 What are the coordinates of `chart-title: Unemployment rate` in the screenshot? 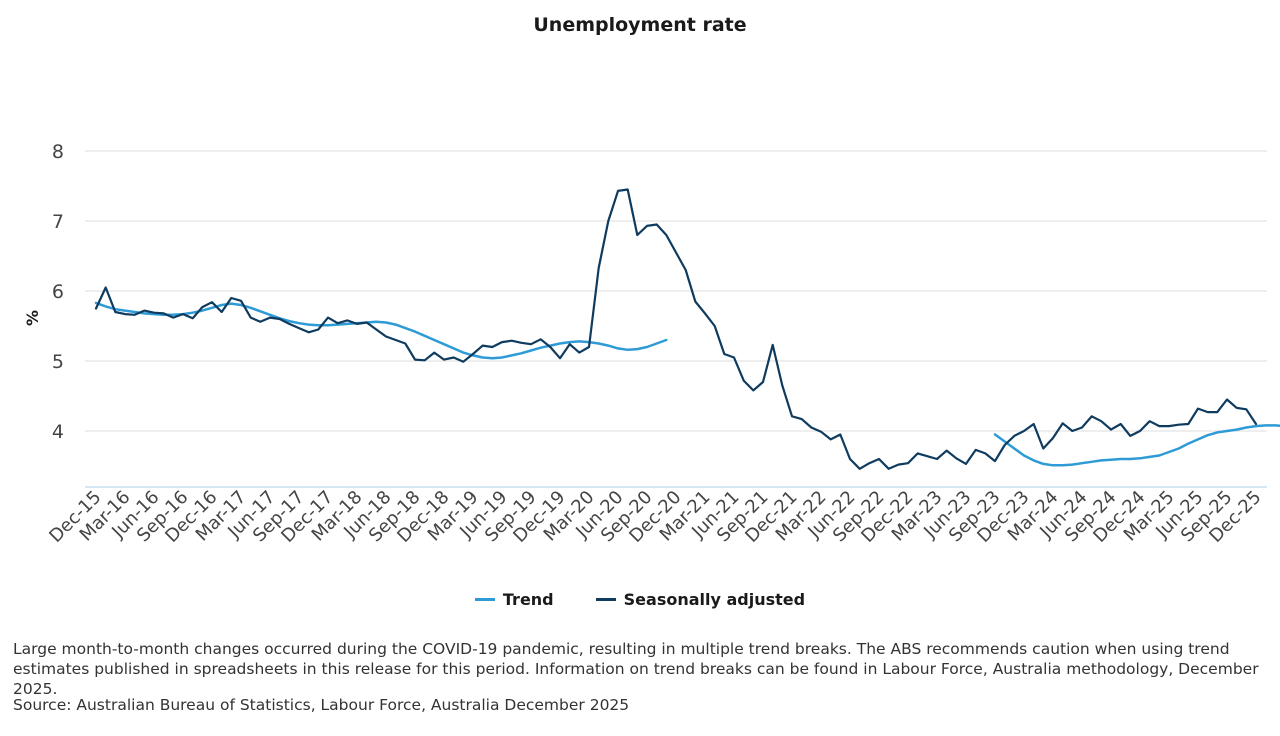 It's located at (640, 25).